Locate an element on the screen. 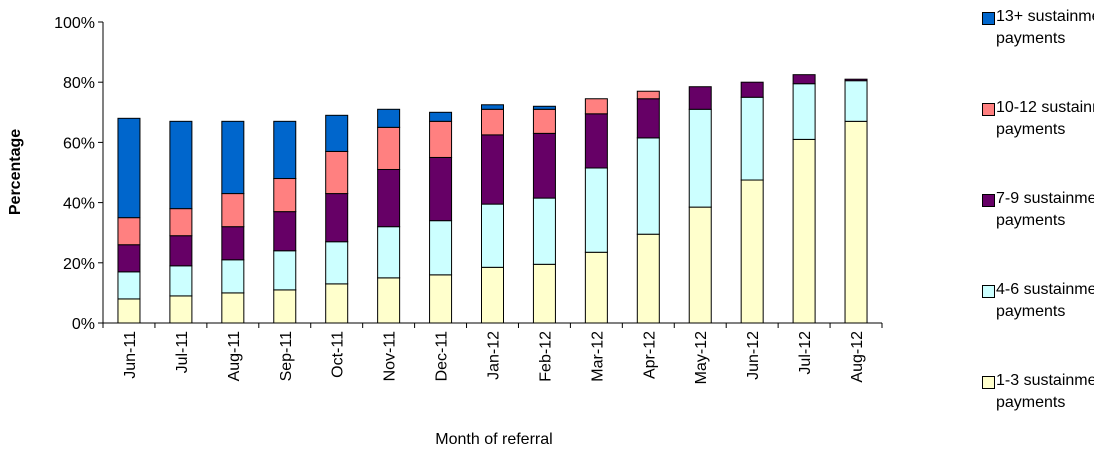  y-axis-label: Percentage is located at coordinates (15, 172).